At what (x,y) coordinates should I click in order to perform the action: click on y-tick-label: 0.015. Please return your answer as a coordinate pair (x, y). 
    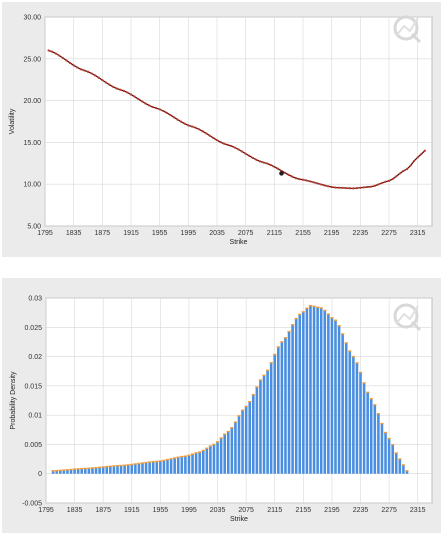
    Looking at the image, I should click on (33, 386).